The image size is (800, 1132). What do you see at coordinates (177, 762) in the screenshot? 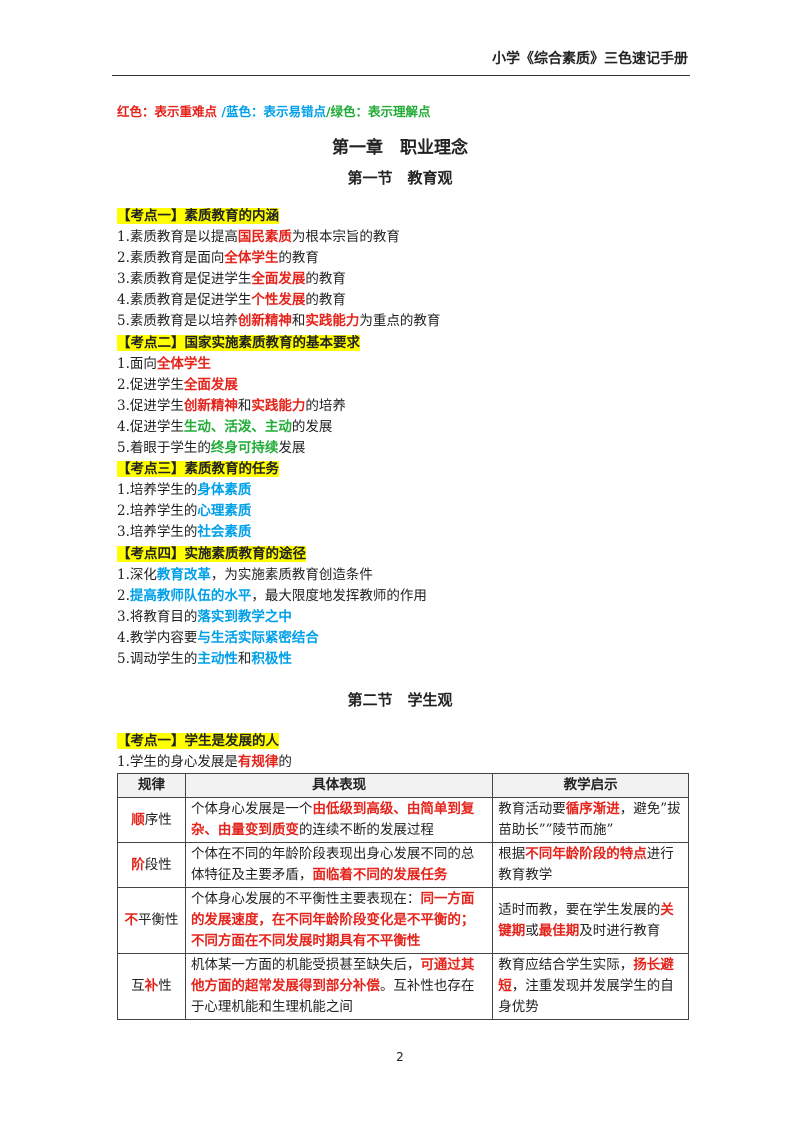
I see `text-run: 1.学生的身心发展是` at bounding box center [177, 762].